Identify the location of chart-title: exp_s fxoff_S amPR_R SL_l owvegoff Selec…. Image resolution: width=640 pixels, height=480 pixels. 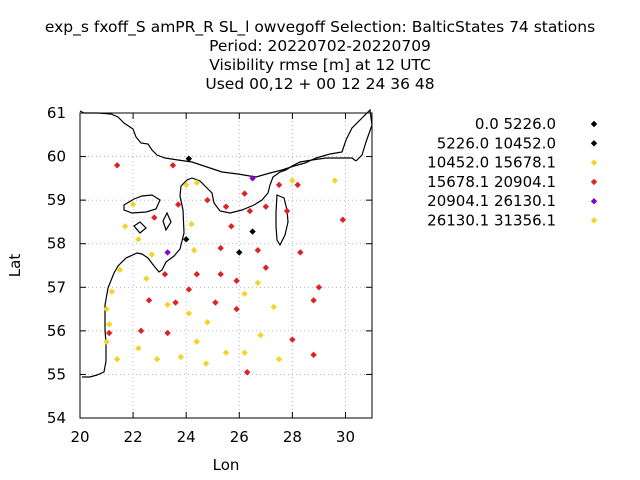
(320, 55).